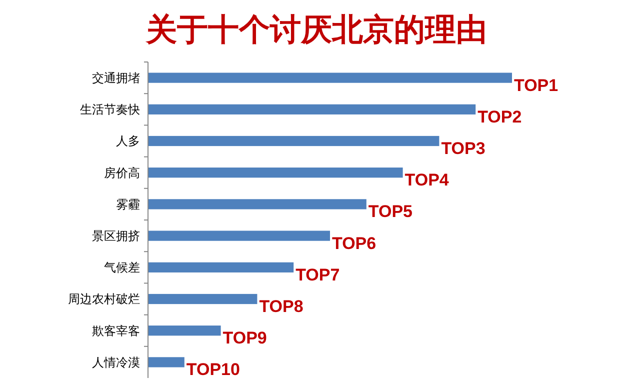  Describe the element at coordinates (128, 204) in the screenshot. I see `y-tick-label: 雾霾` at that location.